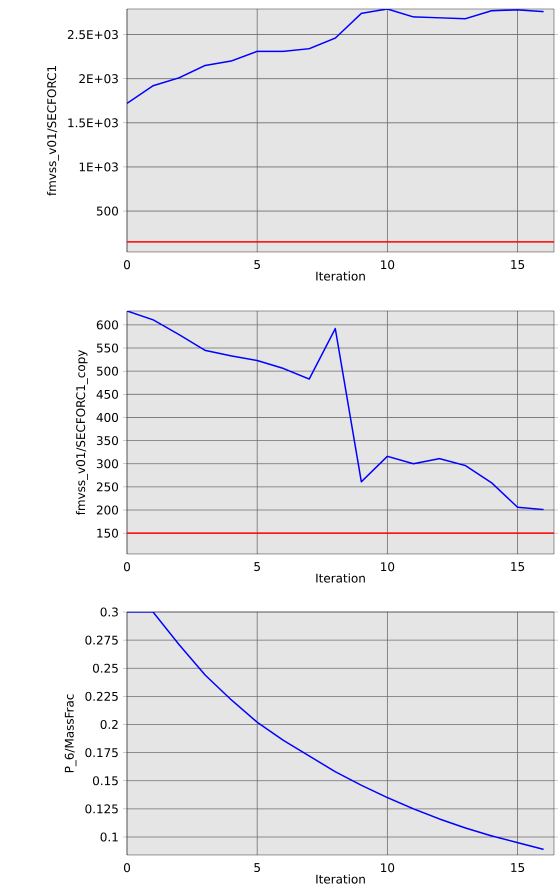 Image resolution: width=558 pixels, height=894 pixels. I want to click on y-tick-label: 0.3, so click(109, 612).